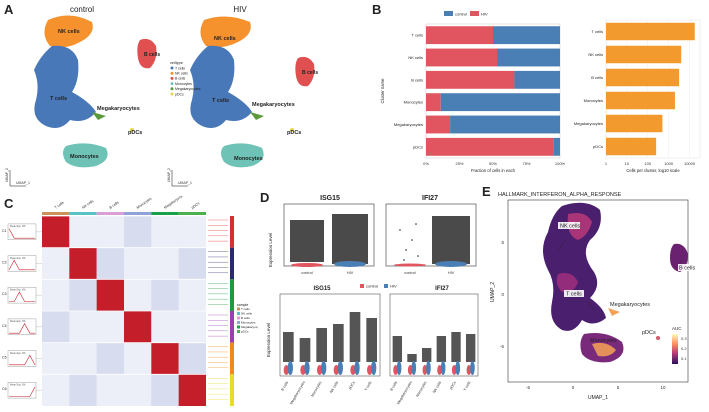  I want to click on violin-x-label: B cells, so click(284, 385).